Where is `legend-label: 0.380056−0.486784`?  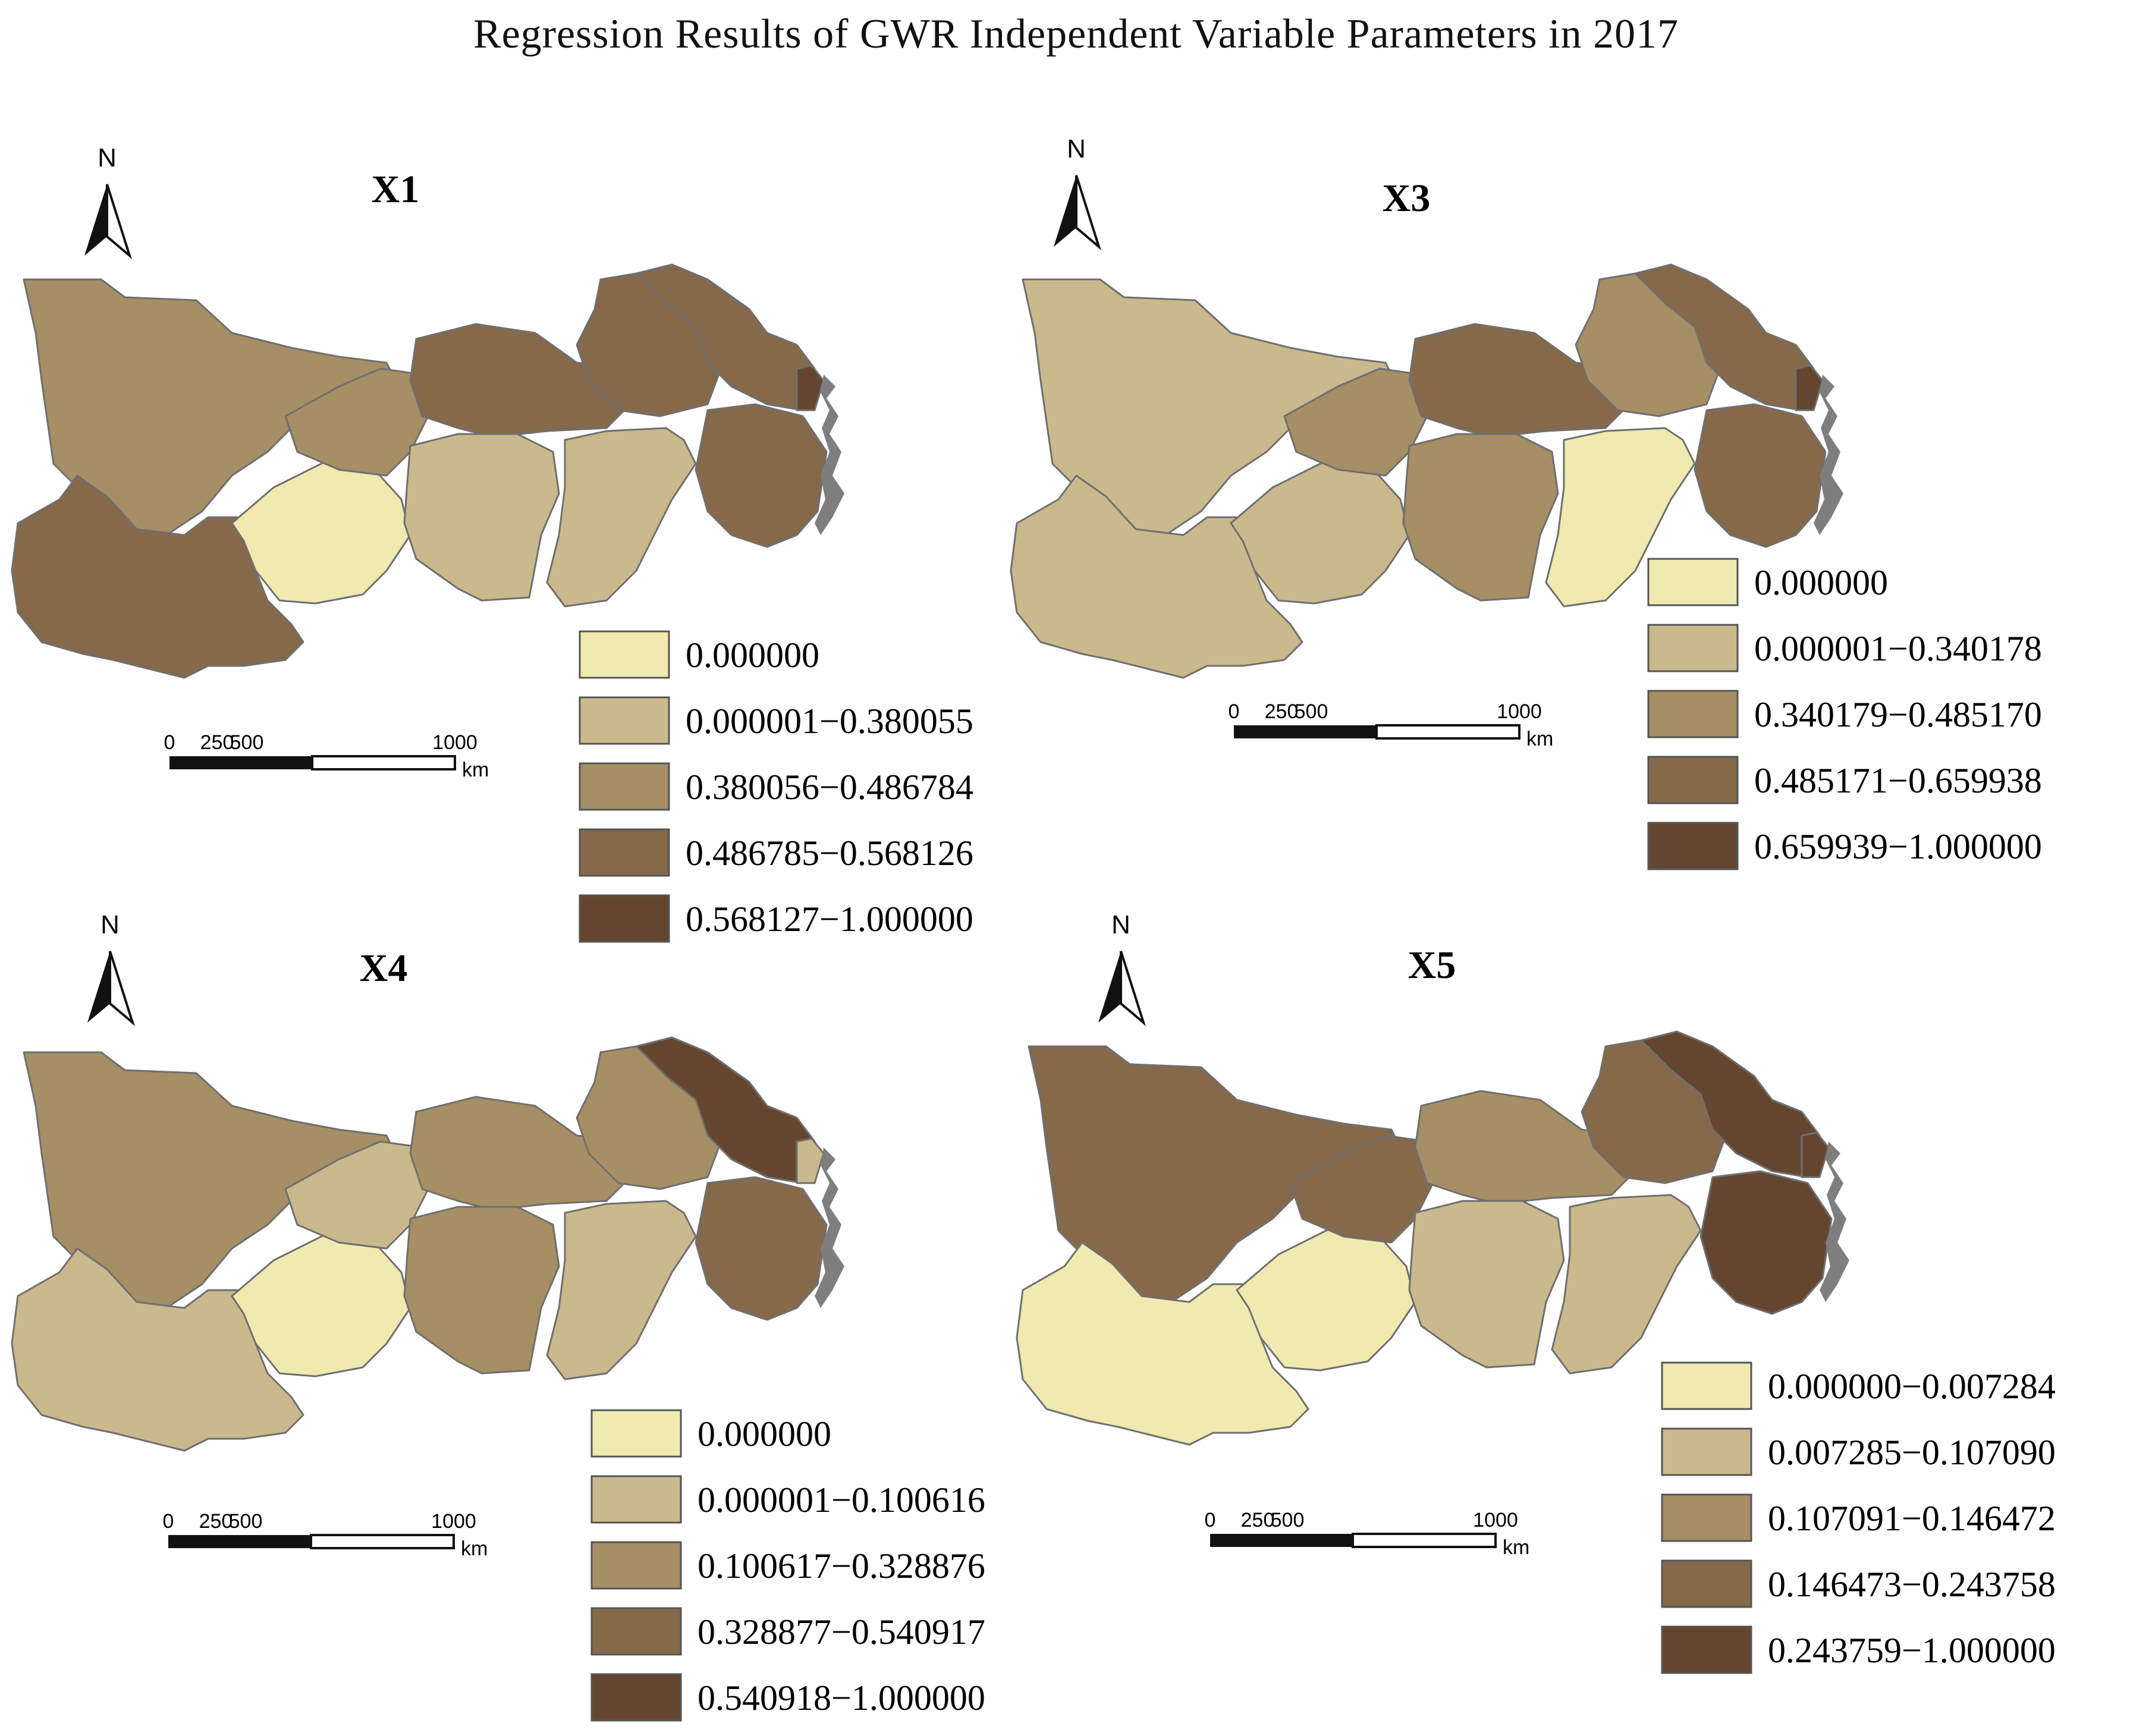 legend-label: 0.380056−0.486784 is located at coordinates (829, 787).